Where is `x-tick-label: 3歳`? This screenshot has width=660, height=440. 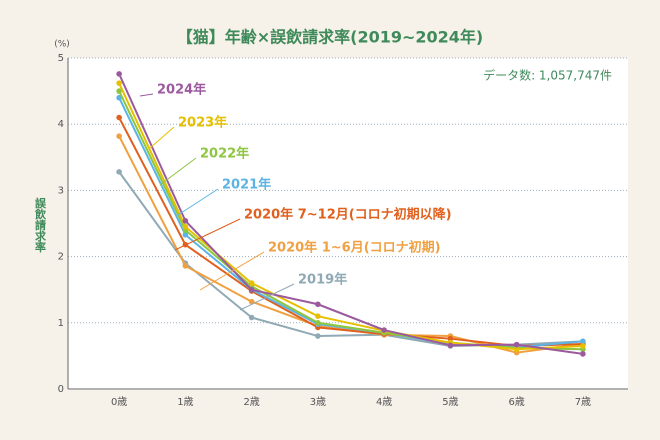 x-tick-label: 3歳 is located at coordinates (318, 402).